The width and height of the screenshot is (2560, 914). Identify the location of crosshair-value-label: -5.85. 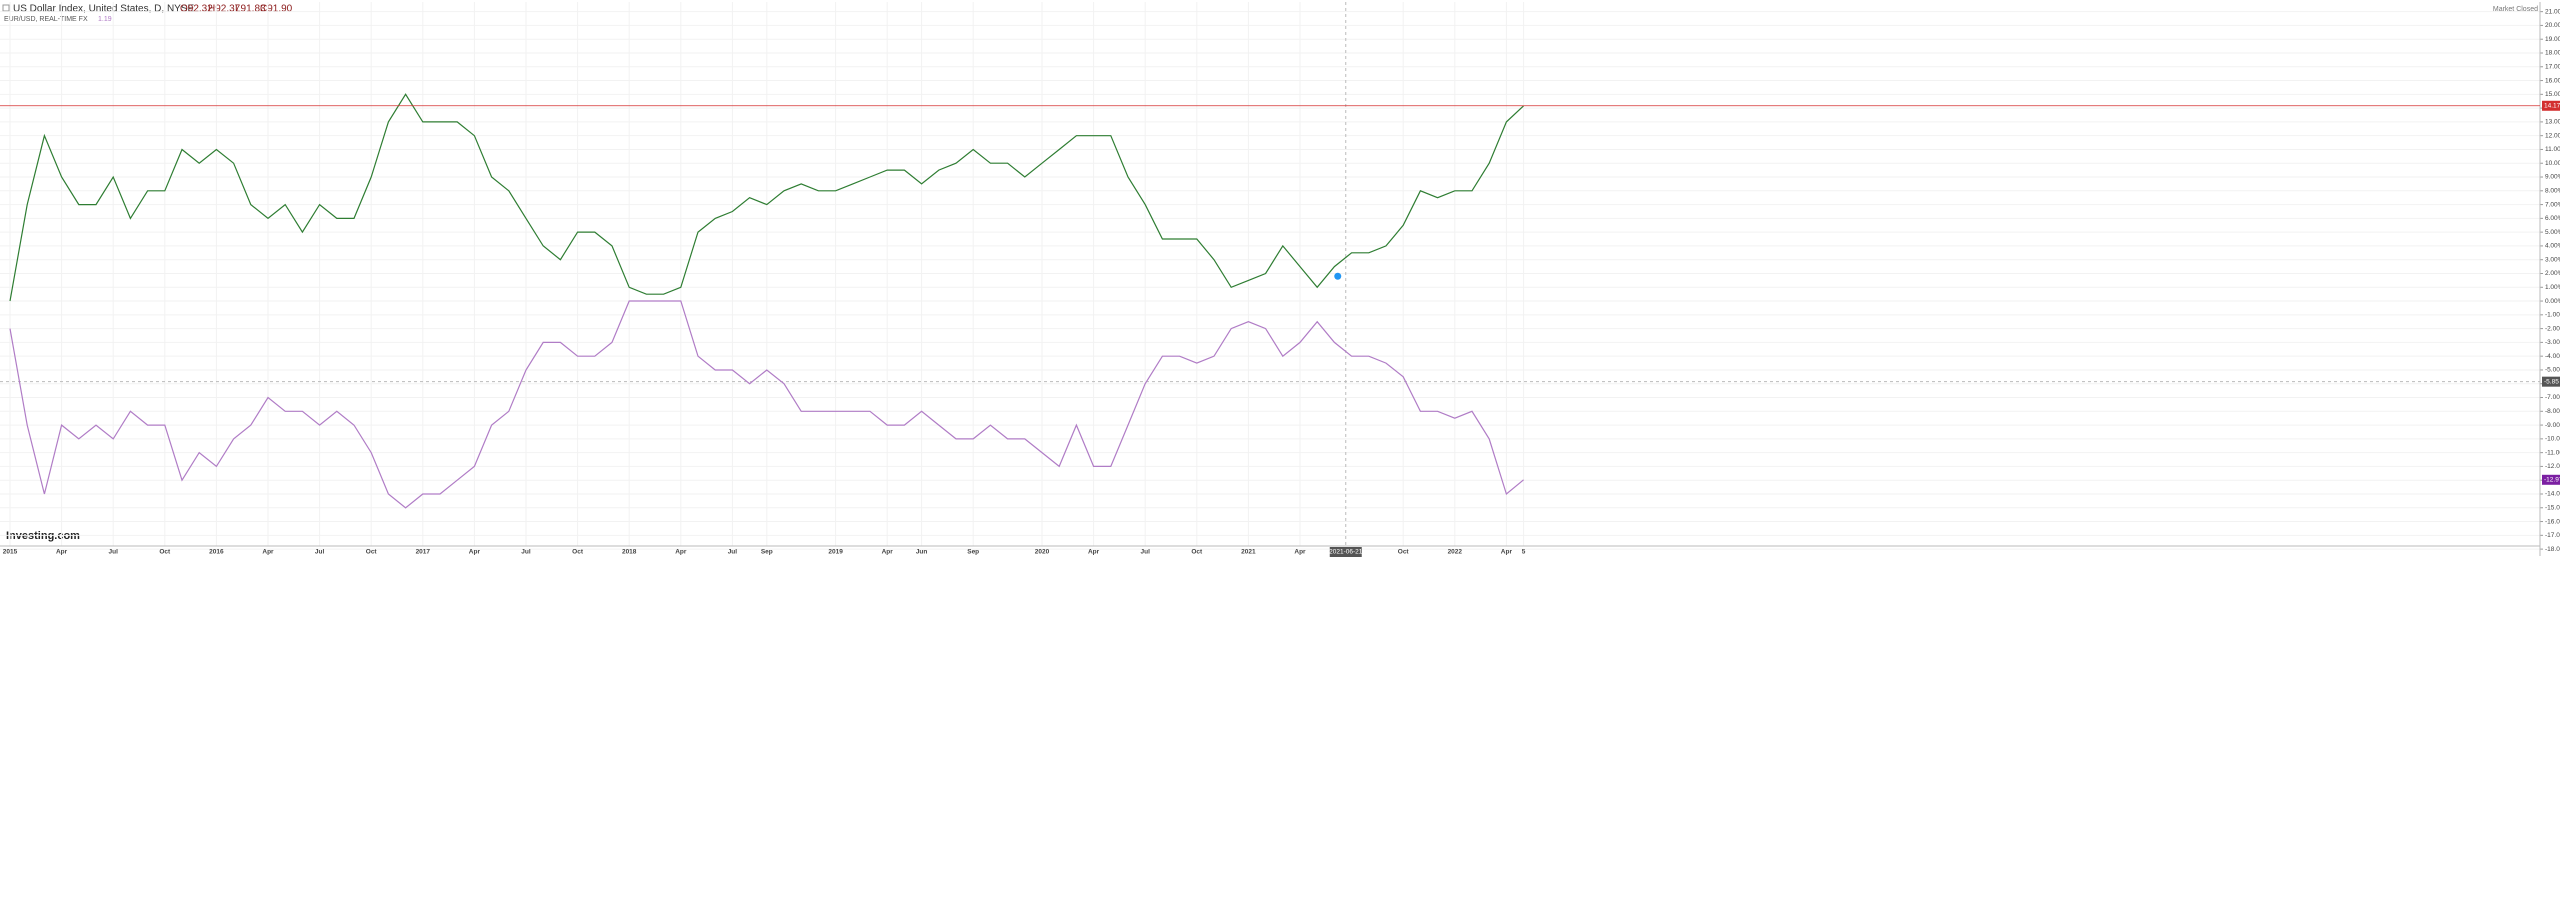
(2551, 381).